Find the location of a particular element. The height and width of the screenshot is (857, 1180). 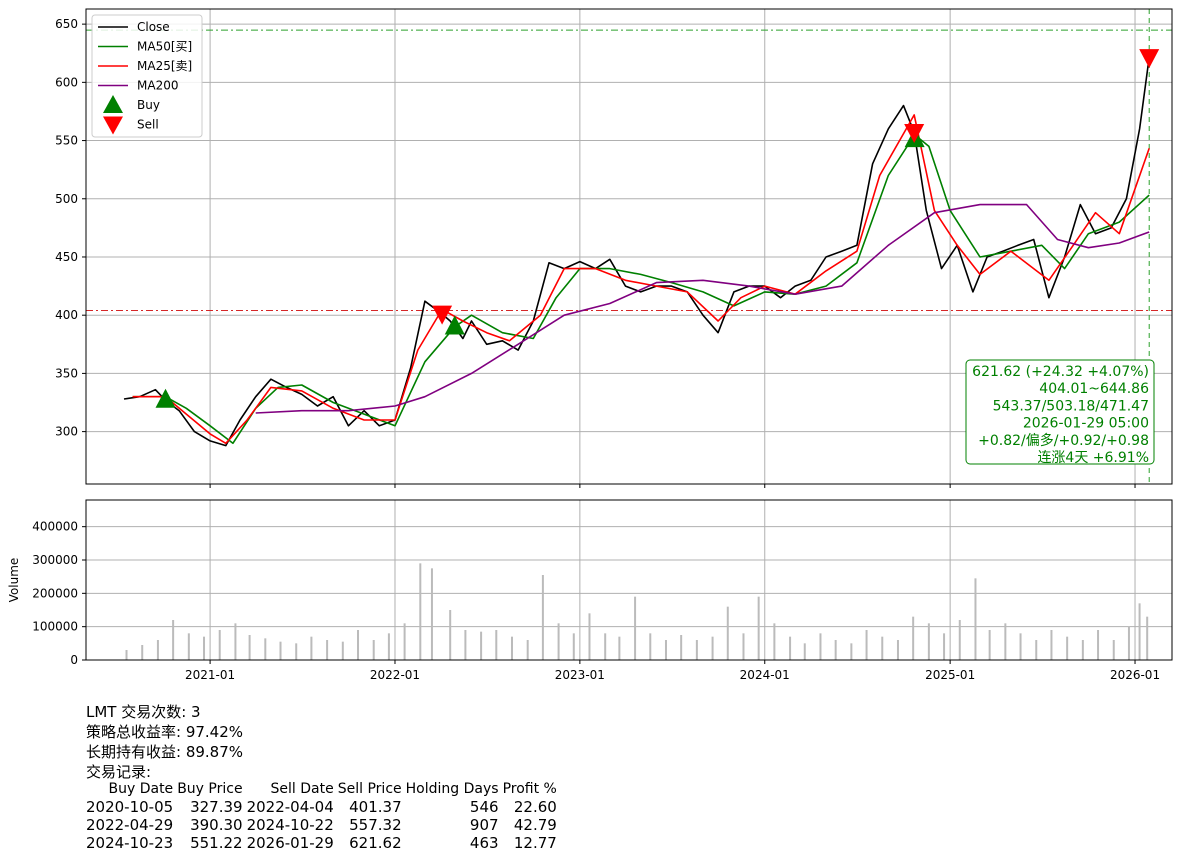

table-cell: 557.32 is located at coordinates (375, 825).